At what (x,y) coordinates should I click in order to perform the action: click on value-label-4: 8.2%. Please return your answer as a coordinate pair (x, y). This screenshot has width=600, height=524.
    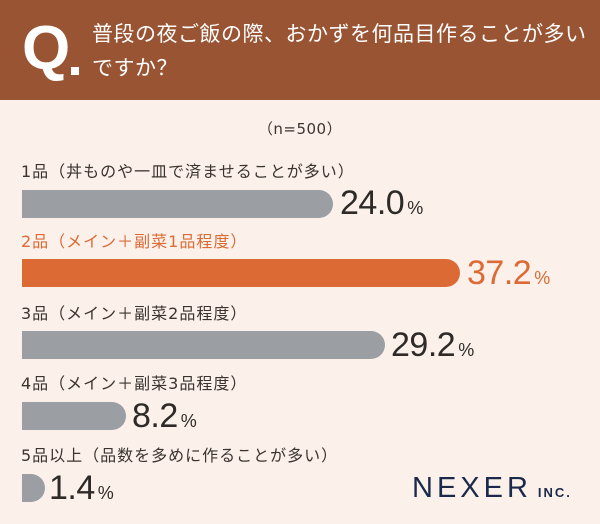
    Looking at the image, I should click on (164, 416).